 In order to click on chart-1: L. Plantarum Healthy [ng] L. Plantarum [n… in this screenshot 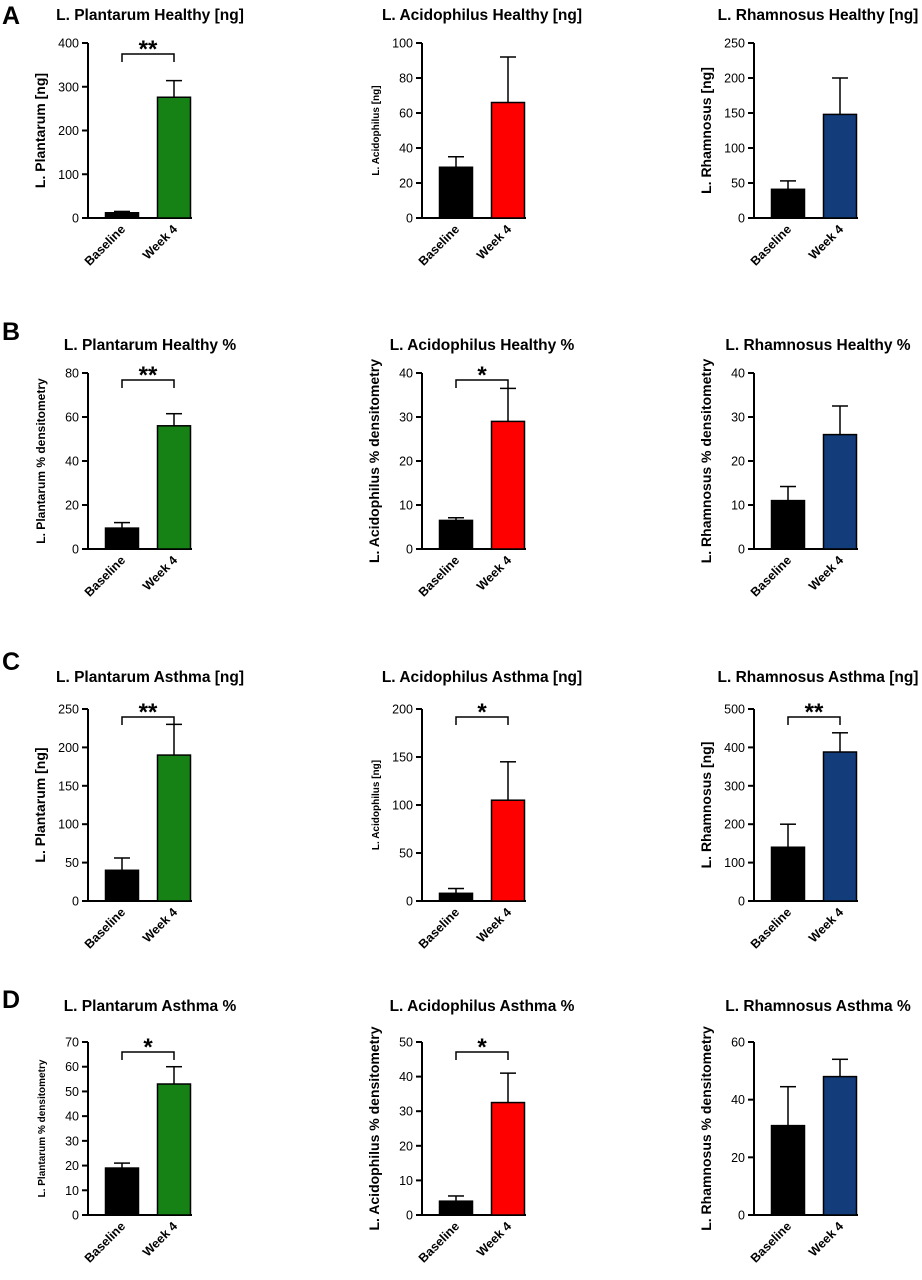, I will do `click(138, 137)`.